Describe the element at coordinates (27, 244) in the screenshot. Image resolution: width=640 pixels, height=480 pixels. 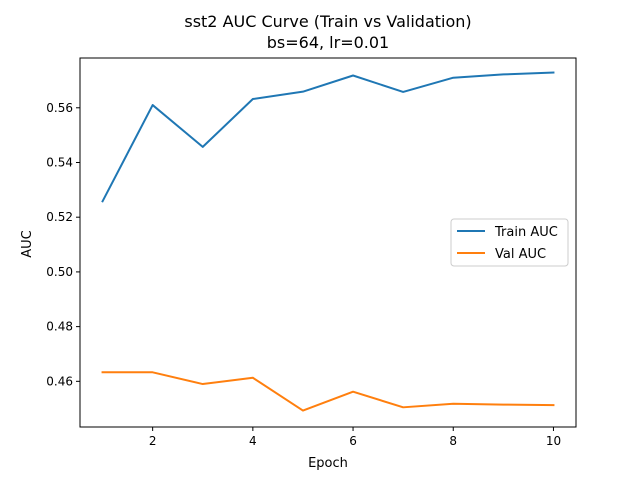
I see `y-axis-label: AUC` at that location.